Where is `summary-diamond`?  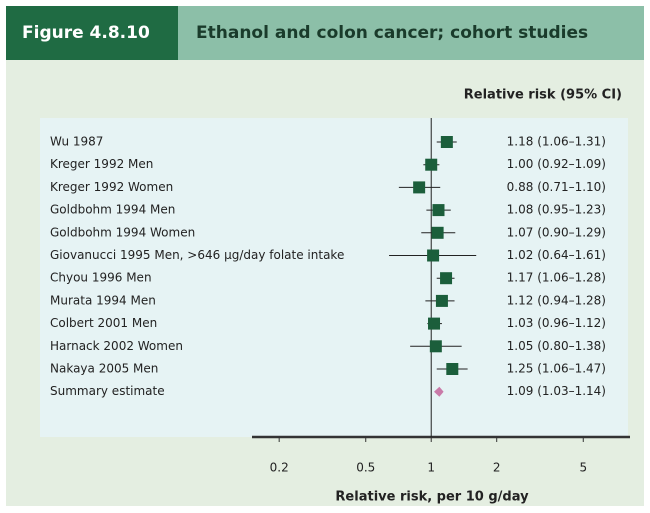
summary-diamond is located at coordinates (439, 391).